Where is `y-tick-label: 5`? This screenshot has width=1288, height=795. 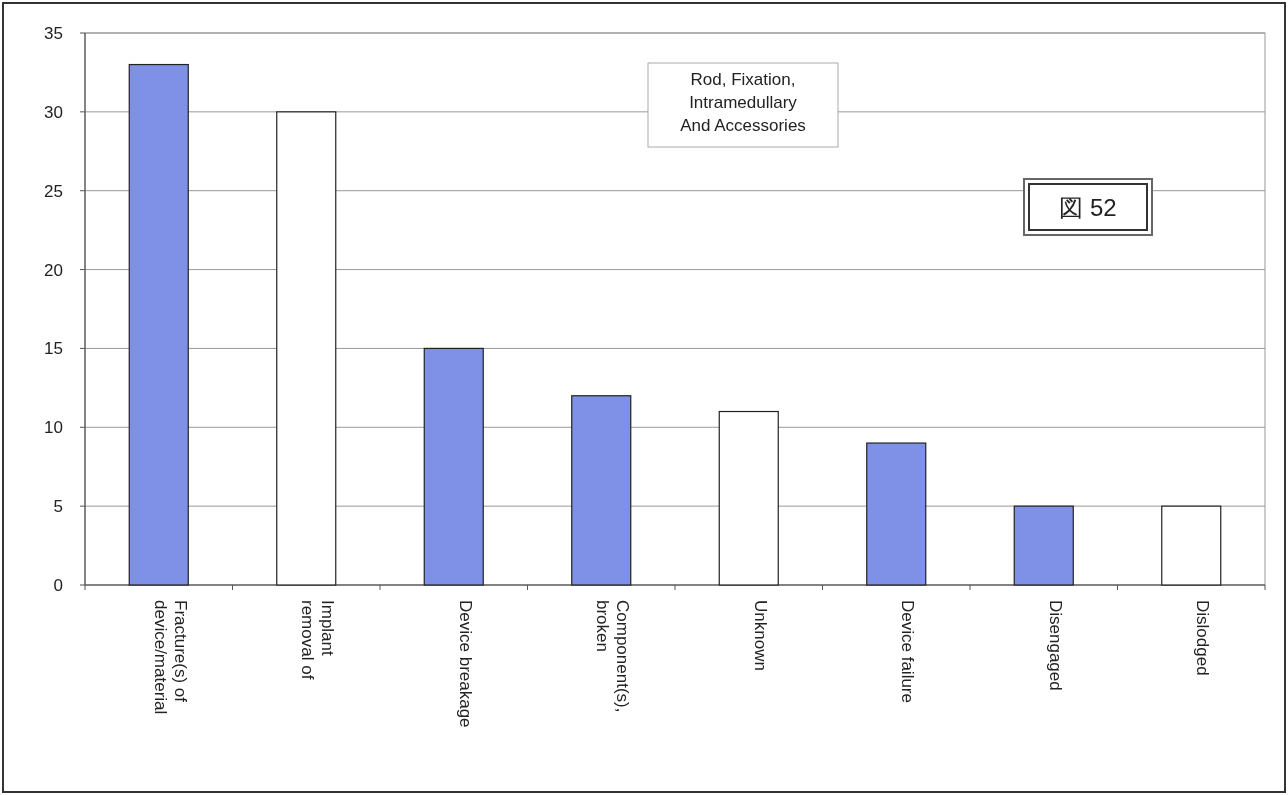
y-tick-label: 5 is located at coordinates (58, 507).